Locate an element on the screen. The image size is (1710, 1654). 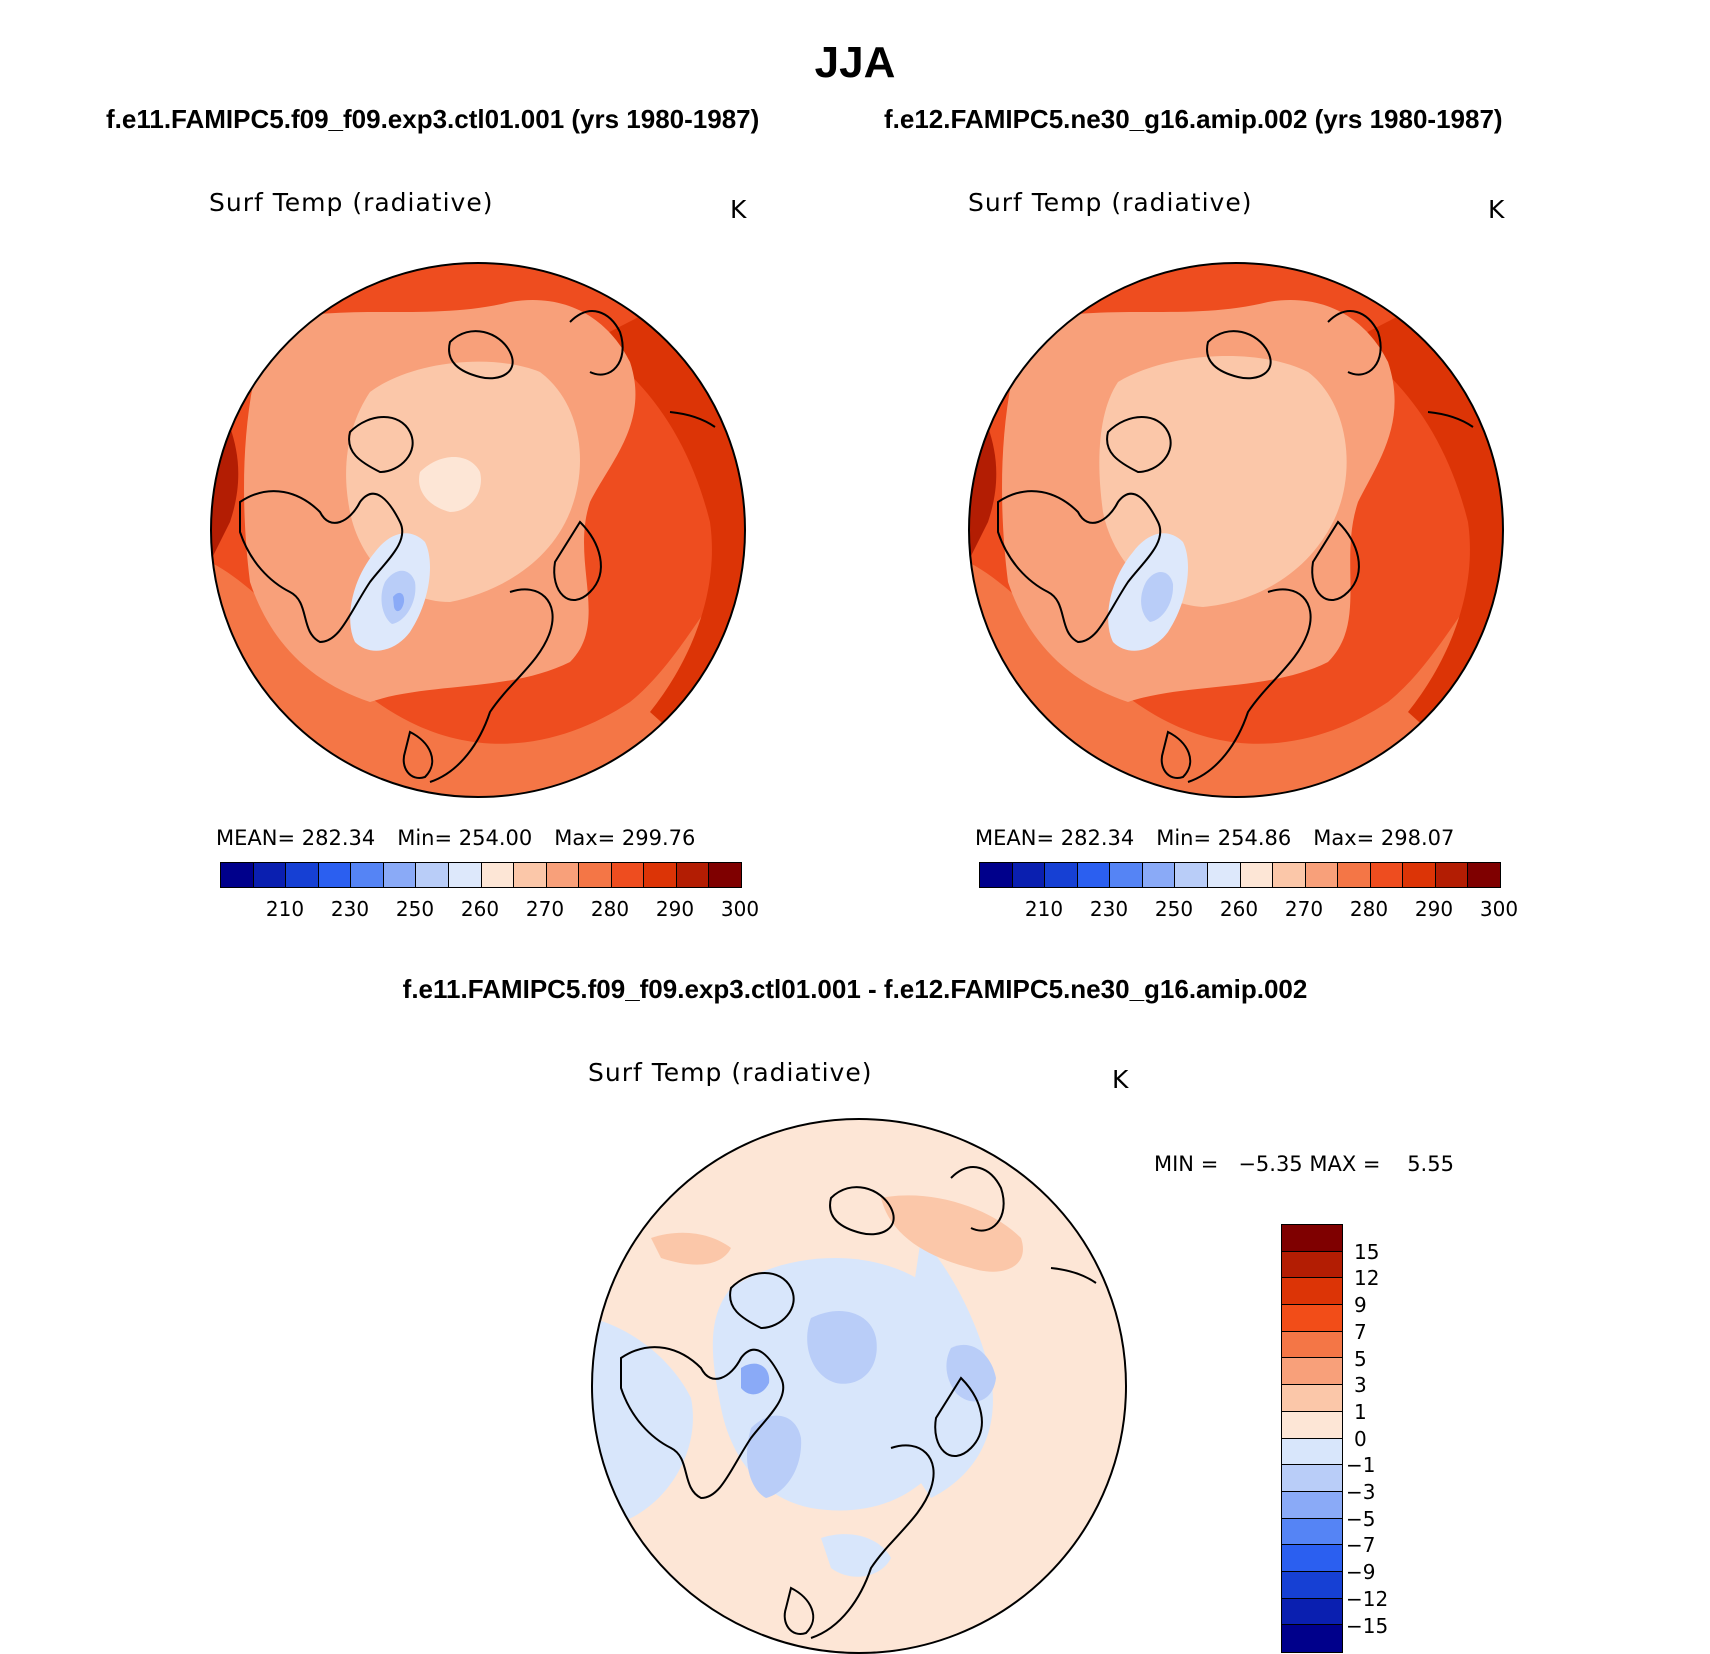
diff-min-max: MIN = −5.35 MAX = 5.55 is located at coordinates (1304, 1164).